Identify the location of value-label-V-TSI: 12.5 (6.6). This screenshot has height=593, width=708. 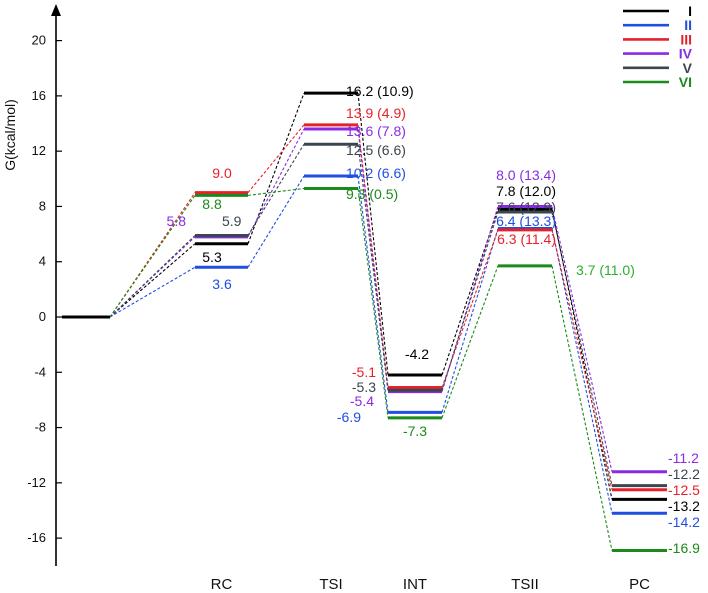
(376, 150).